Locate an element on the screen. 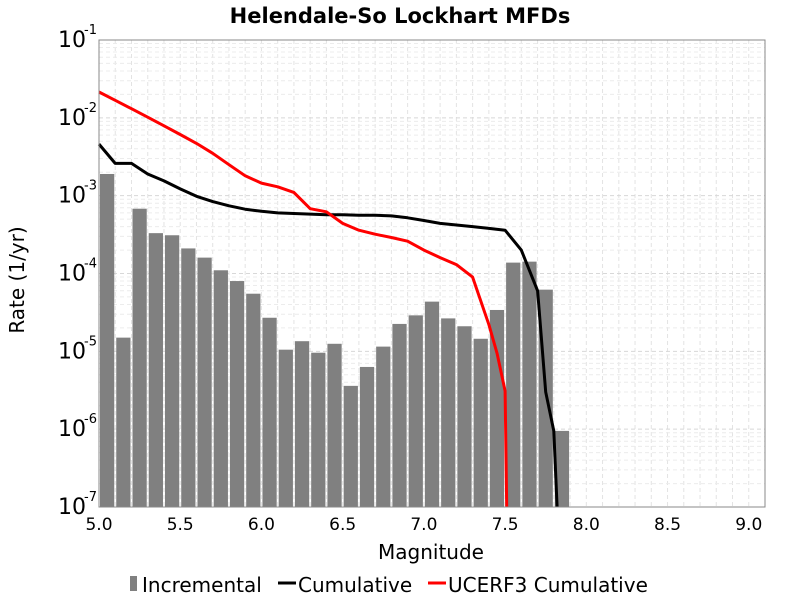  x-tick-label: 8.0 is located at coordinates (586, 525).